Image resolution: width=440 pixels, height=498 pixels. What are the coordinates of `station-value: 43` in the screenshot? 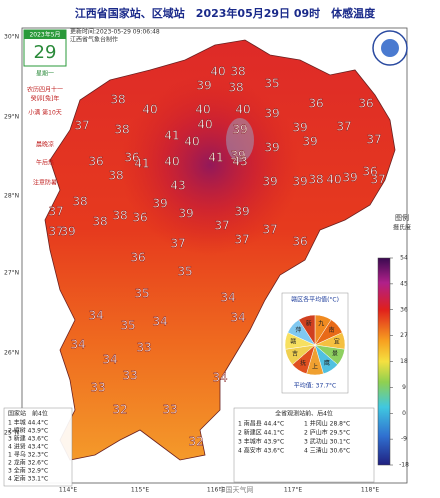 It's located at (177, 186).